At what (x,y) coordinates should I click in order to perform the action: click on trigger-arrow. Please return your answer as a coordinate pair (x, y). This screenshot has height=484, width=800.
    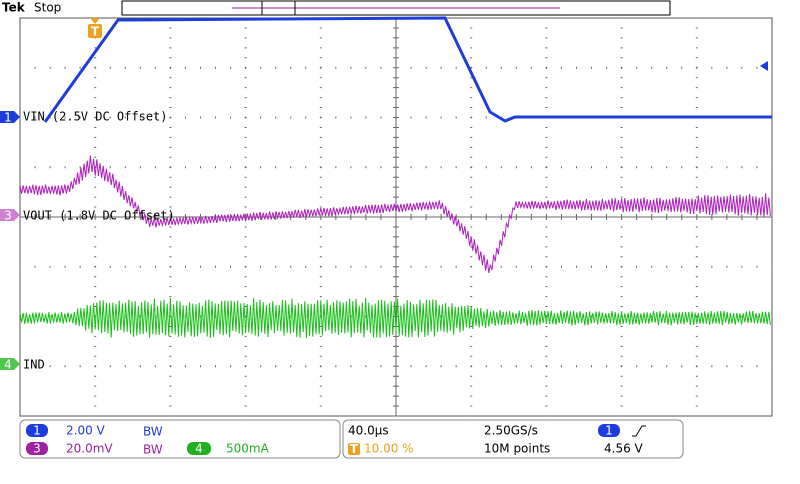
    Looking at the image, I should click on (95, 21).